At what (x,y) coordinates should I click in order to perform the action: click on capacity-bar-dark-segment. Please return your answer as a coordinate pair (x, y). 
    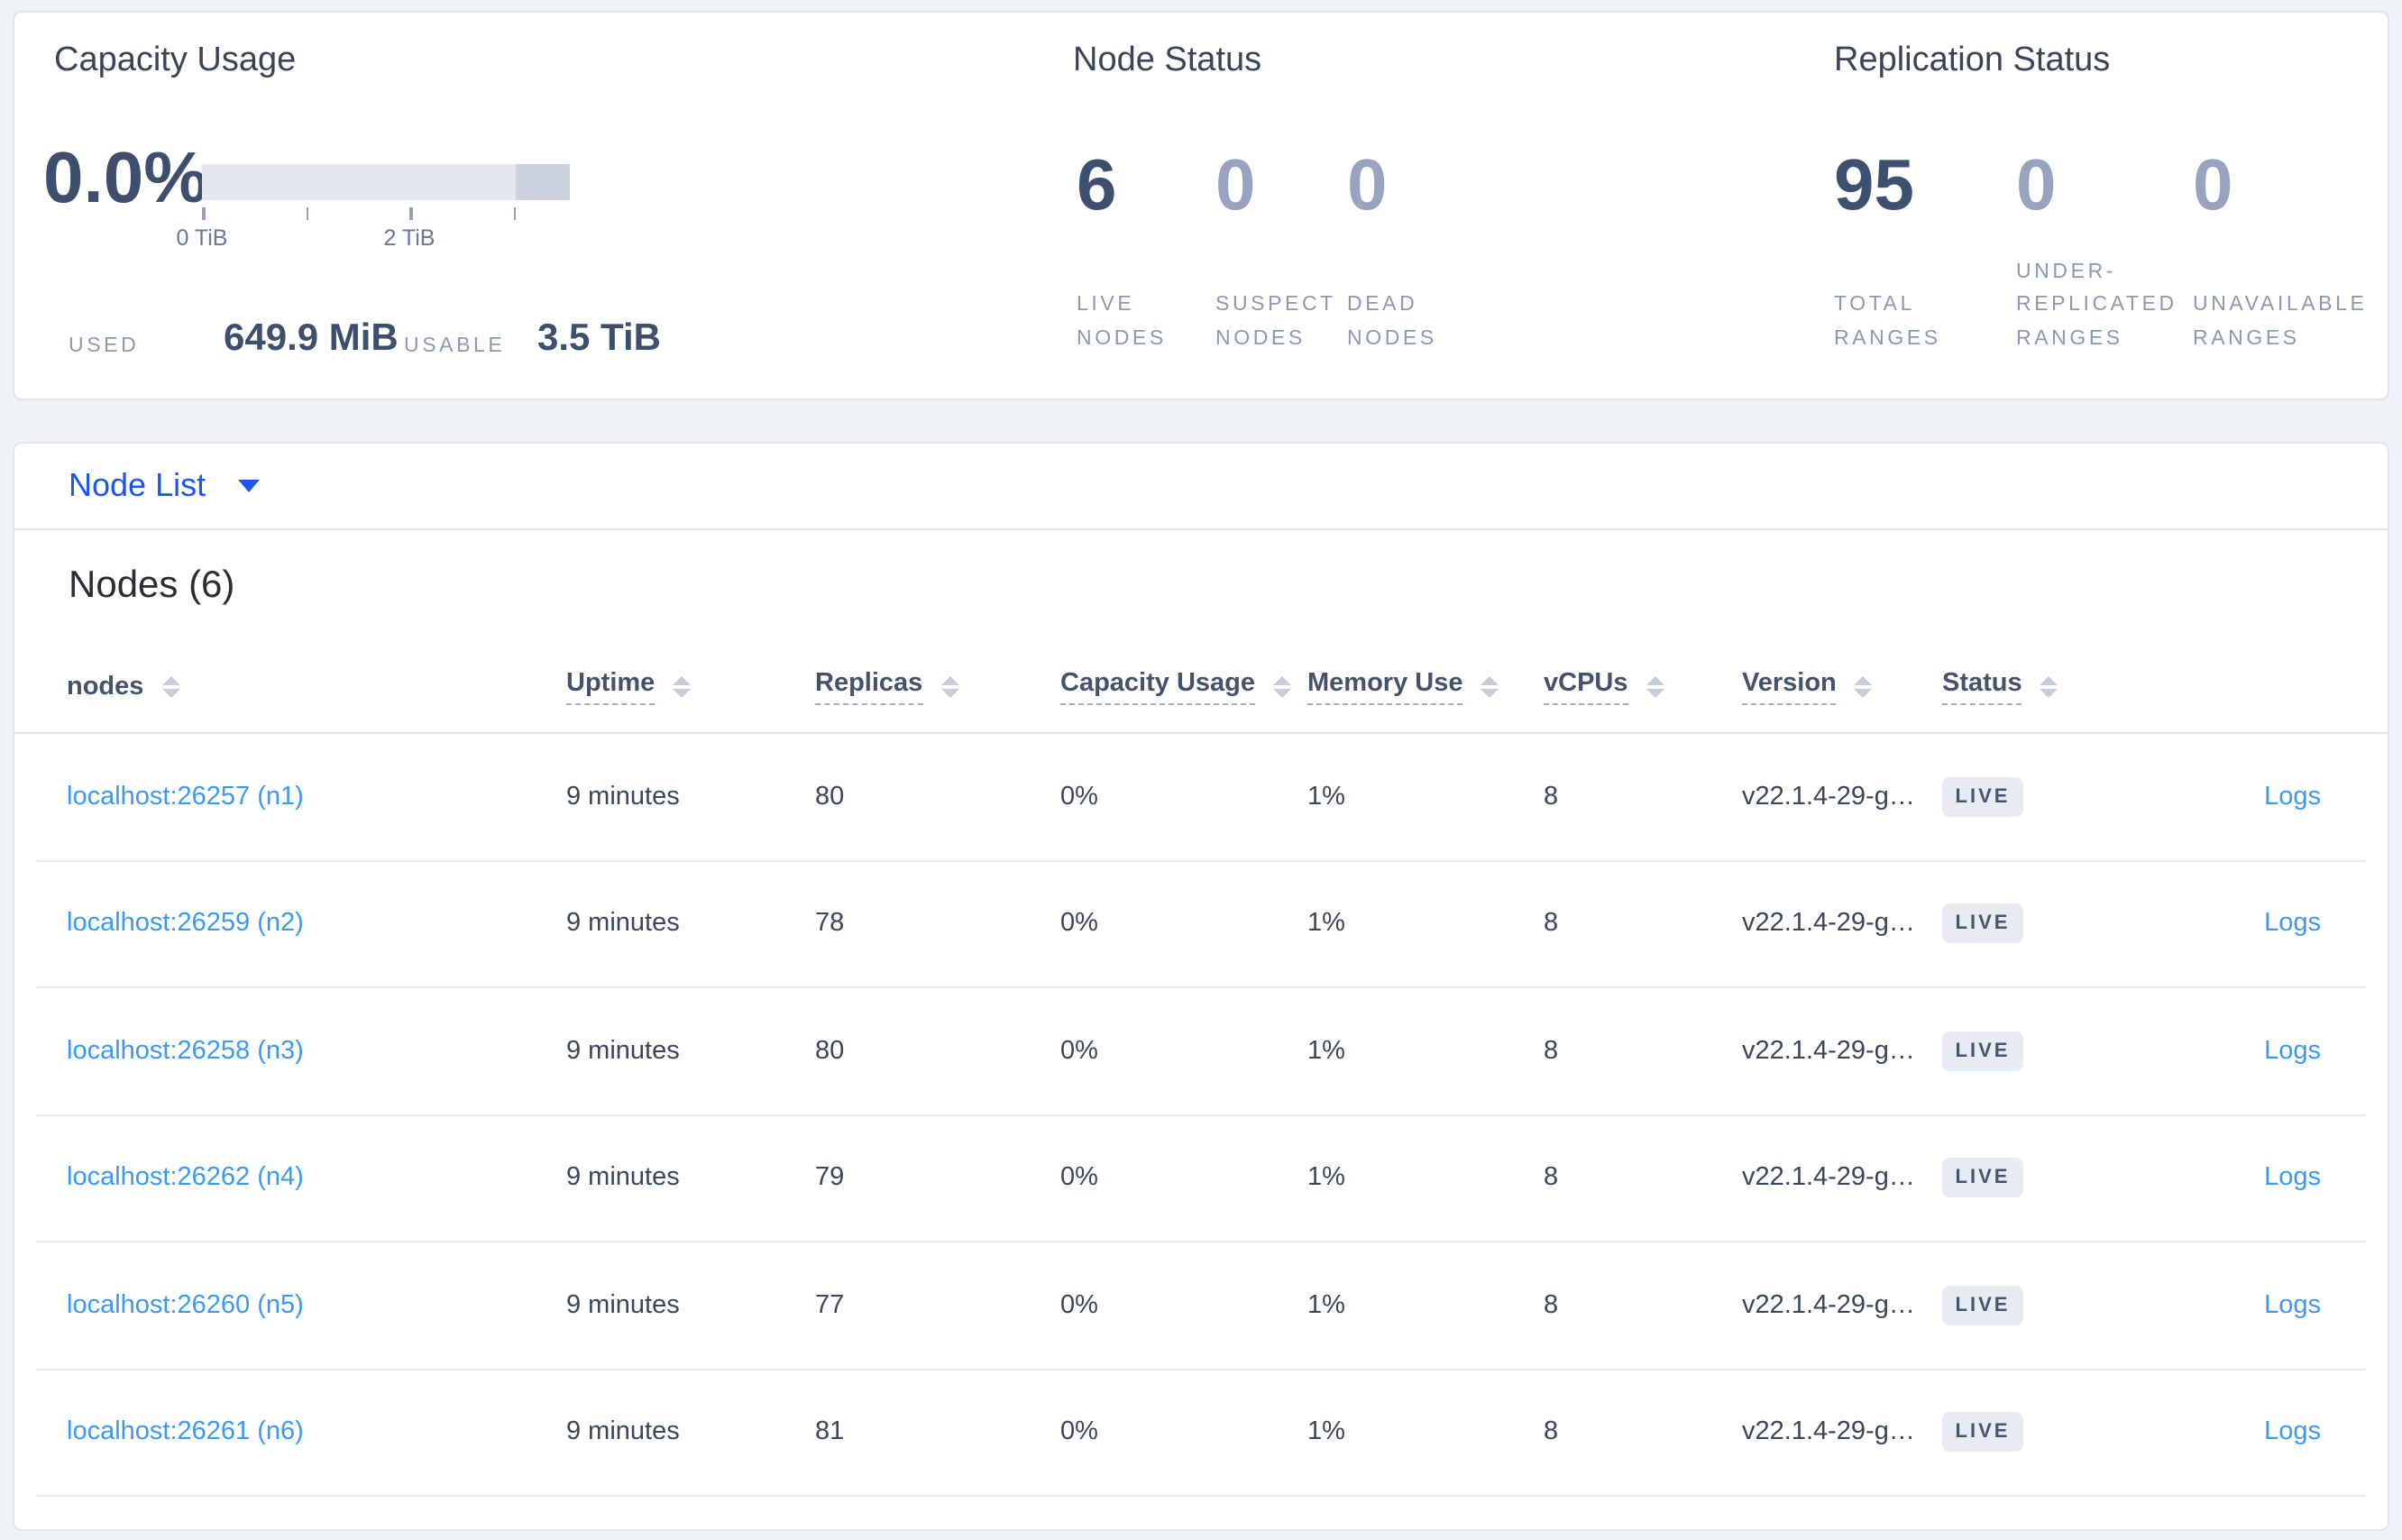
    Looking at the image, I should click on (543, 182).